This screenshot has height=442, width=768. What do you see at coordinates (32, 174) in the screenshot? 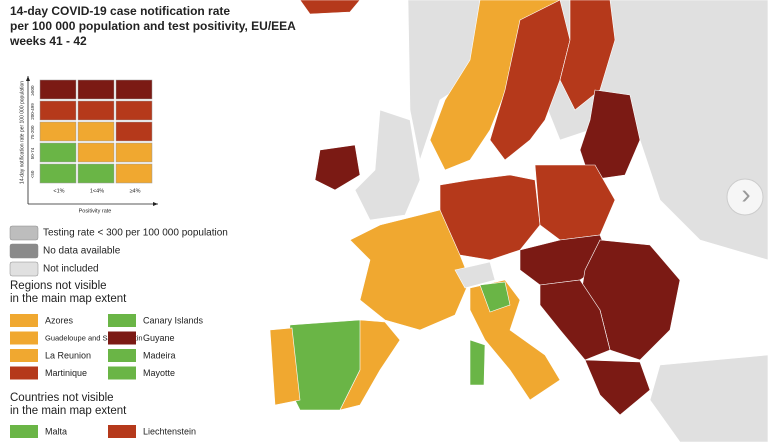
I see `matrix-row-label: <50` at bounding box center [32, 174].